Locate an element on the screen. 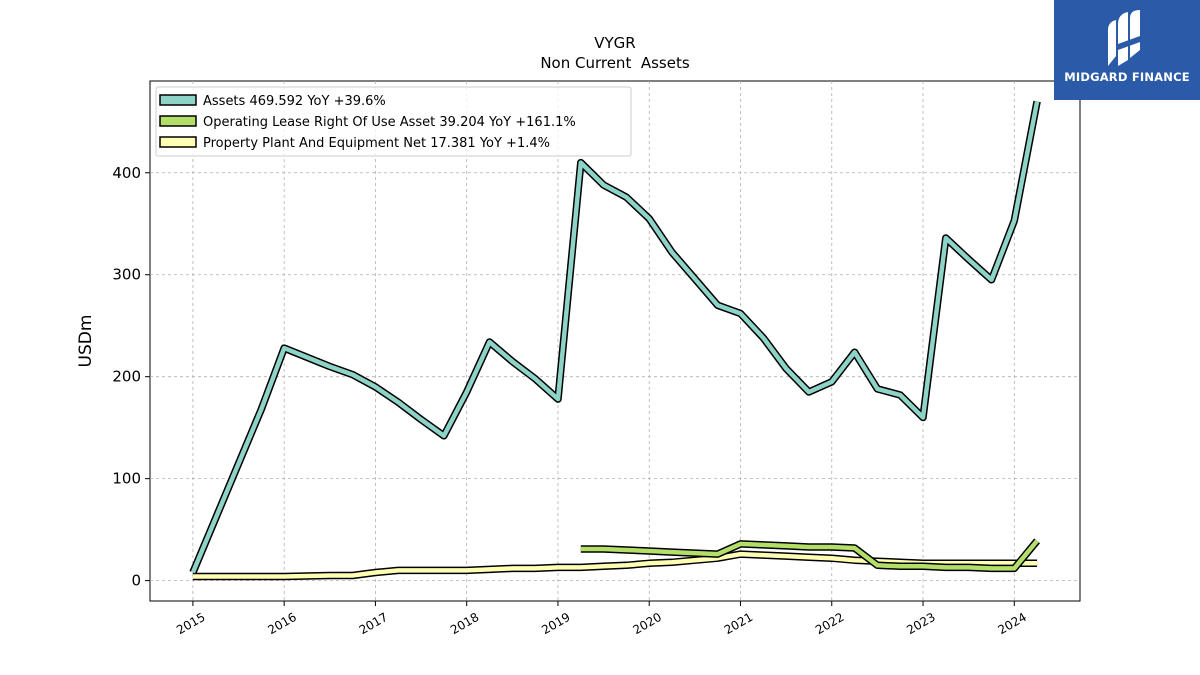  legend-entry: Assets 469.592 YoY +39.6% is located at coordinates (294, 101).